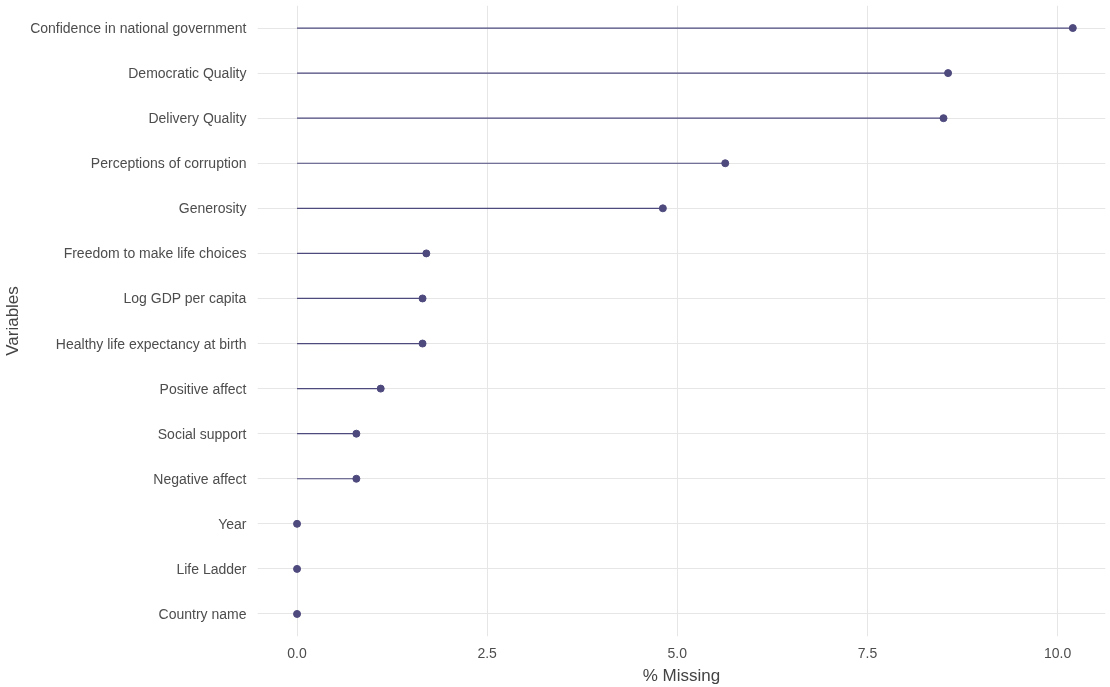  Describe the element at coordinates (197, 118) in the screenshot. I see `y-tick-label: Delivery Quality` at that location.